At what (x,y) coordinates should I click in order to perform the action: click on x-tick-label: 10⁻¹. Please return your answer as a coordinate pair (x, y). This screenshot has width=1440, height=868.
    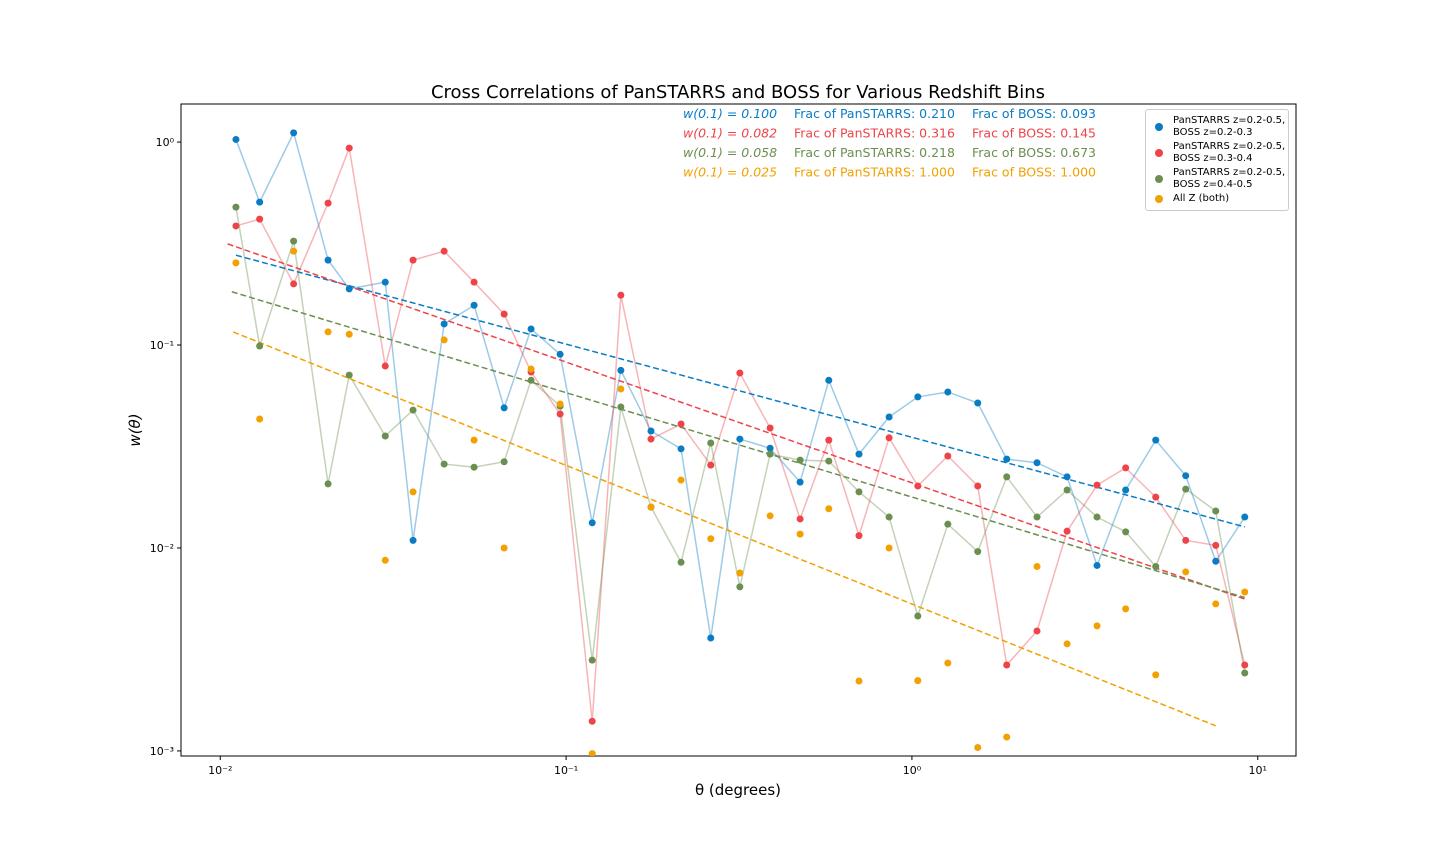
    Looking at the image, I should click on (566, 770).